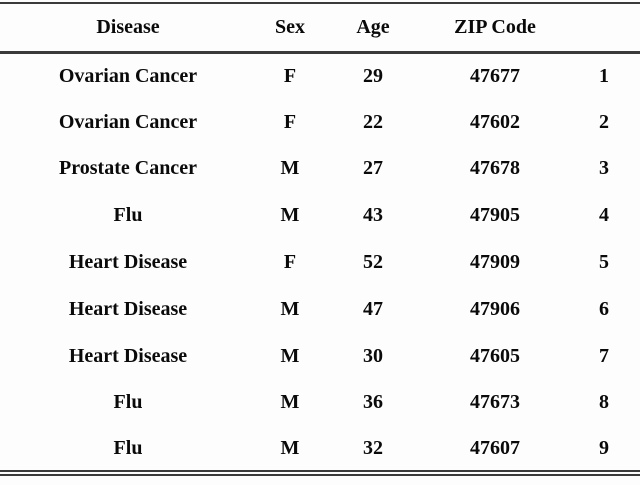  I want to click on cell-row-number: 9, so click(604, 447).